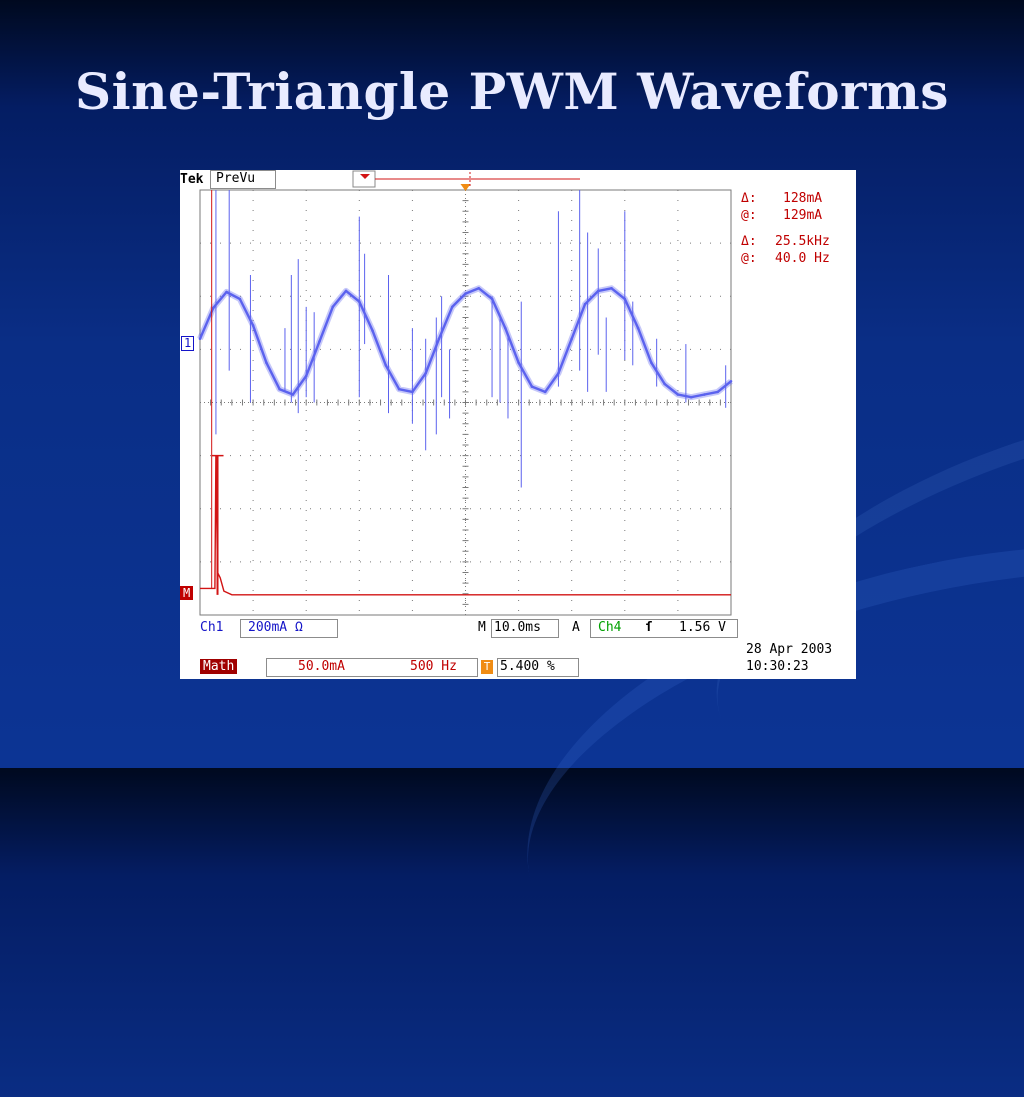  What do you see at coordinates (789, 649) in the screenshot?
I see `capture-date: 28 Apr 2003` at bounding box center [789, 649].